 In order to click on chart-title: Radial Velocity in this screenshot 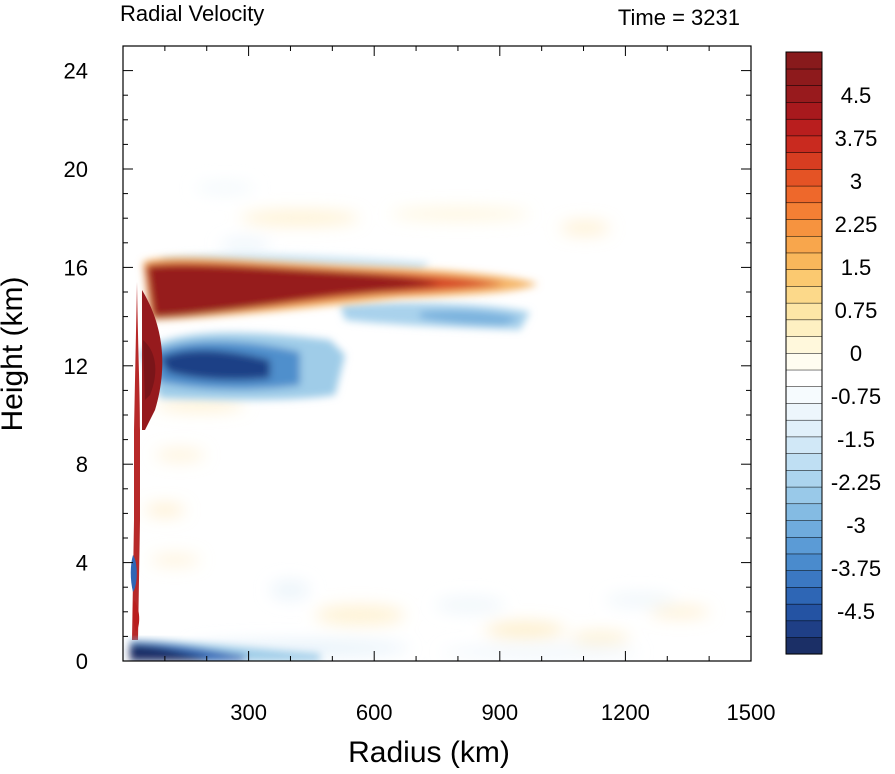, I will do `click(192, 13)`.